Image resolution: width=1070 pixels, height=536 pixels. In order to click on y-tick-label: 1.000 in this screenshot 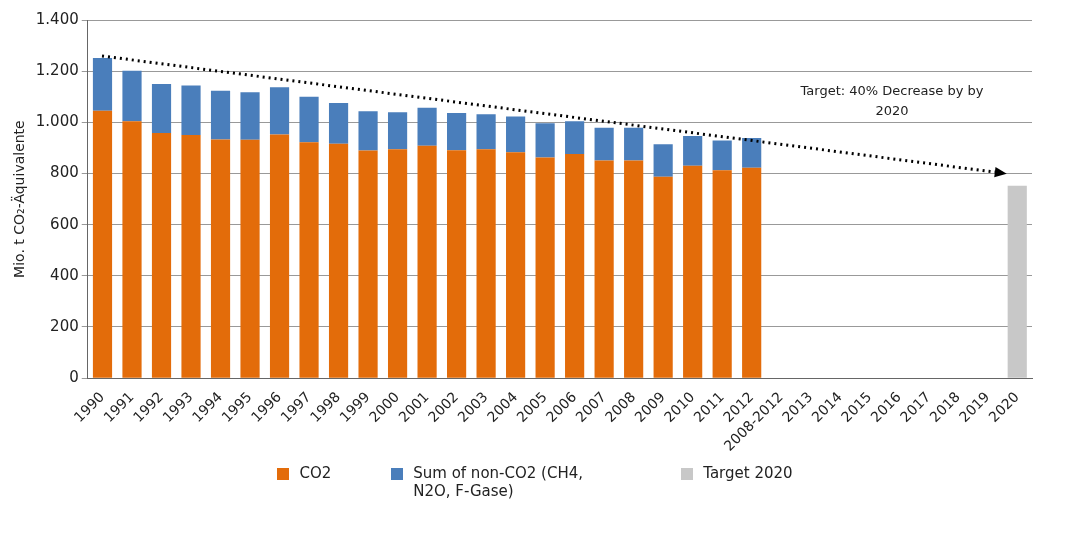, I will do `click(57, 121)`.